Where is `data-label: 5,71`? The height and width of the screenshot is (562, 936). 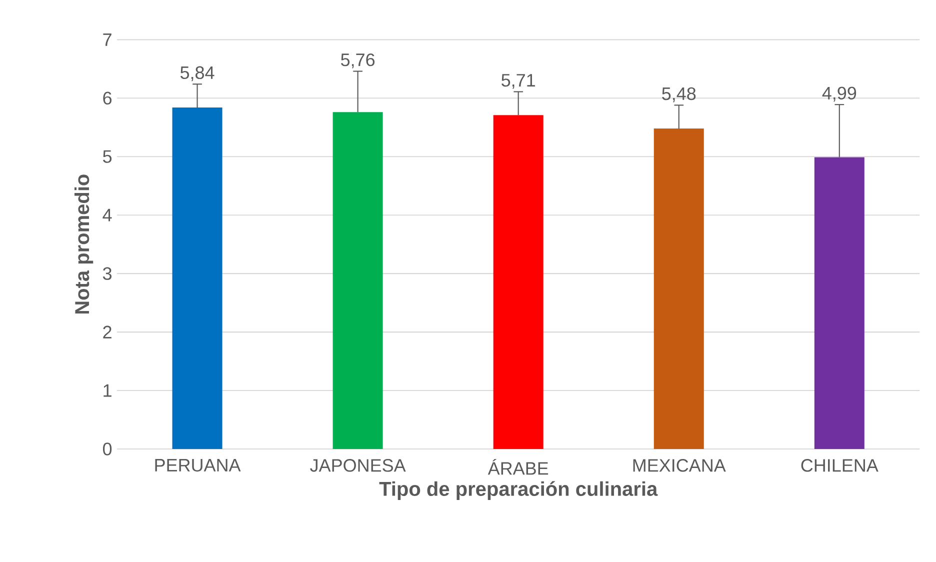 data-label: 5,71 is located at coordinates (518, 81).